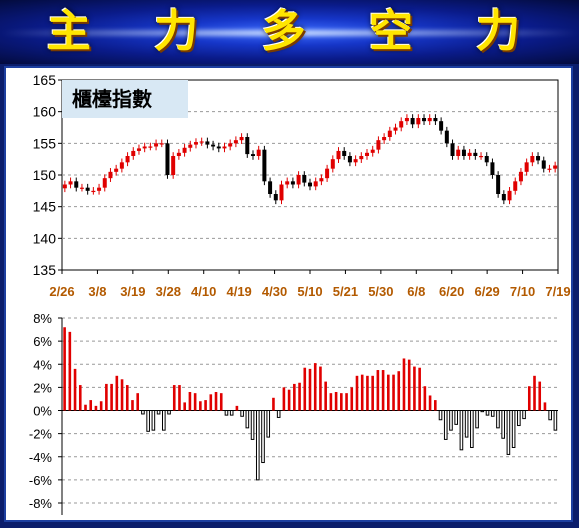 The height and width of the screenshot is (528, 579). What do you see at coordinates (42, 318) in the screenshot?
I see `histogram-tick-label: 8%` at bounding box center [42, 318].